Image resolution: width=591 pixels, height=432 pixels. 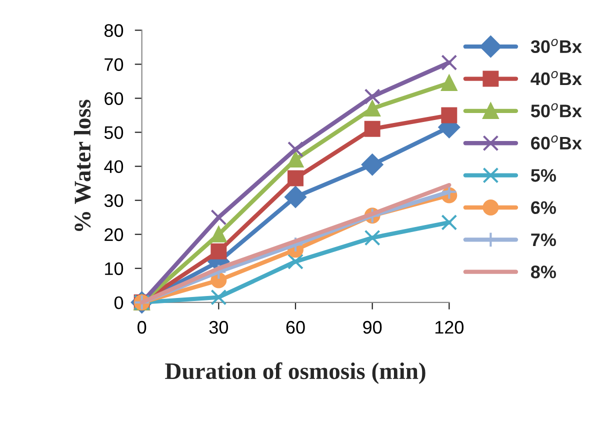 I want to click on y-tick-label: 50, so click(x=114, y=133).